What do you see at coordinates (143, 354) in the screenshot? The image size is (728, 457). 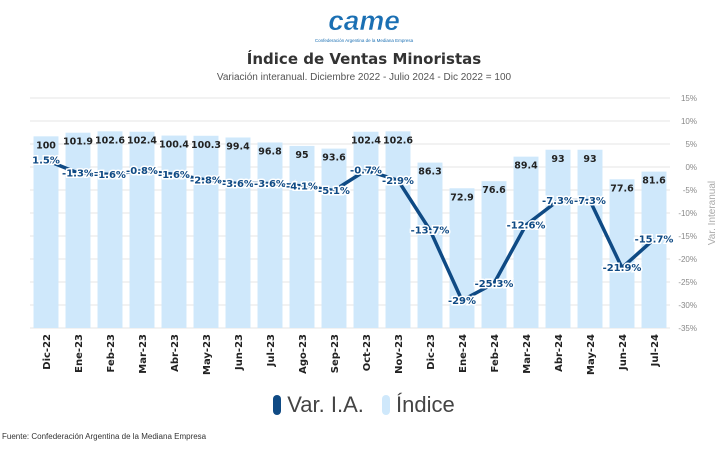 I see `x-tick-label: Mar-23` at bounding box center [143, 354].